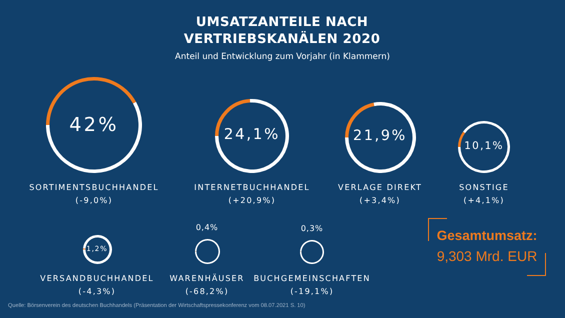 The height and width of the screenshot is (318, 565). What do you see at coordinates (282, 57) in the screenshot?
I see `text: Anteil und Entwicklung zum Vorjahr (in Klammern)` at bounding box center [282, 57].